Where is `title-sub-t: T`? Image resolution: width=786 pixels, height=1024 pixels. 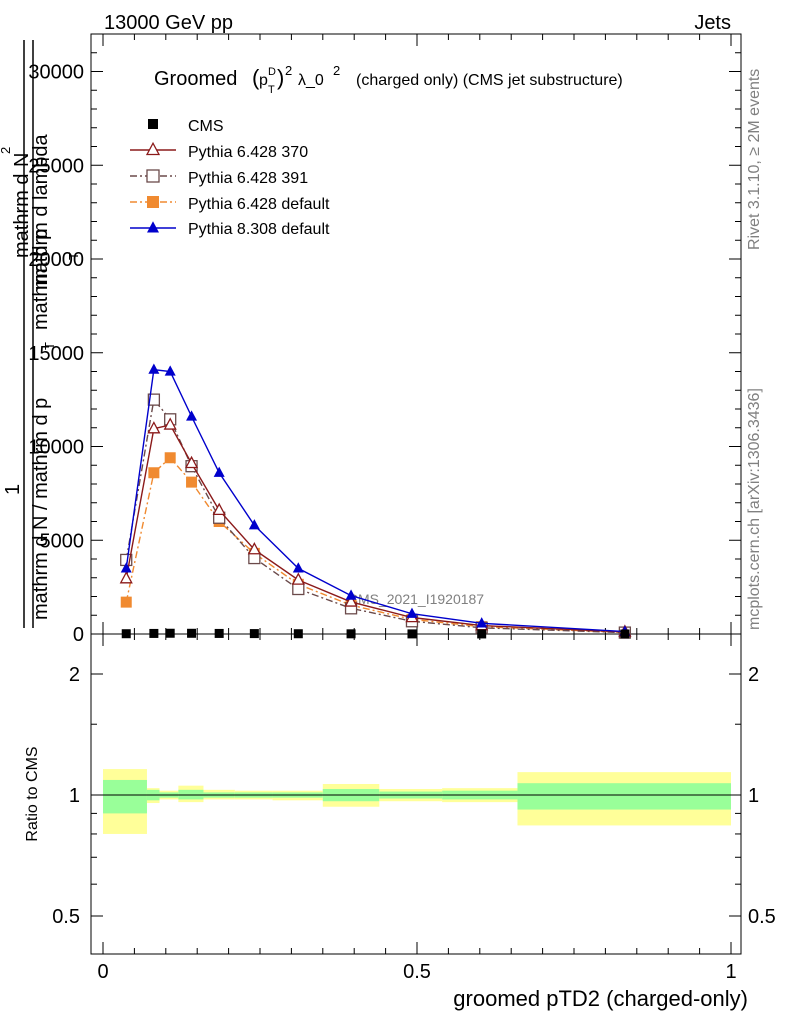
title-sub-t: T is located at coordinates (271, 90).